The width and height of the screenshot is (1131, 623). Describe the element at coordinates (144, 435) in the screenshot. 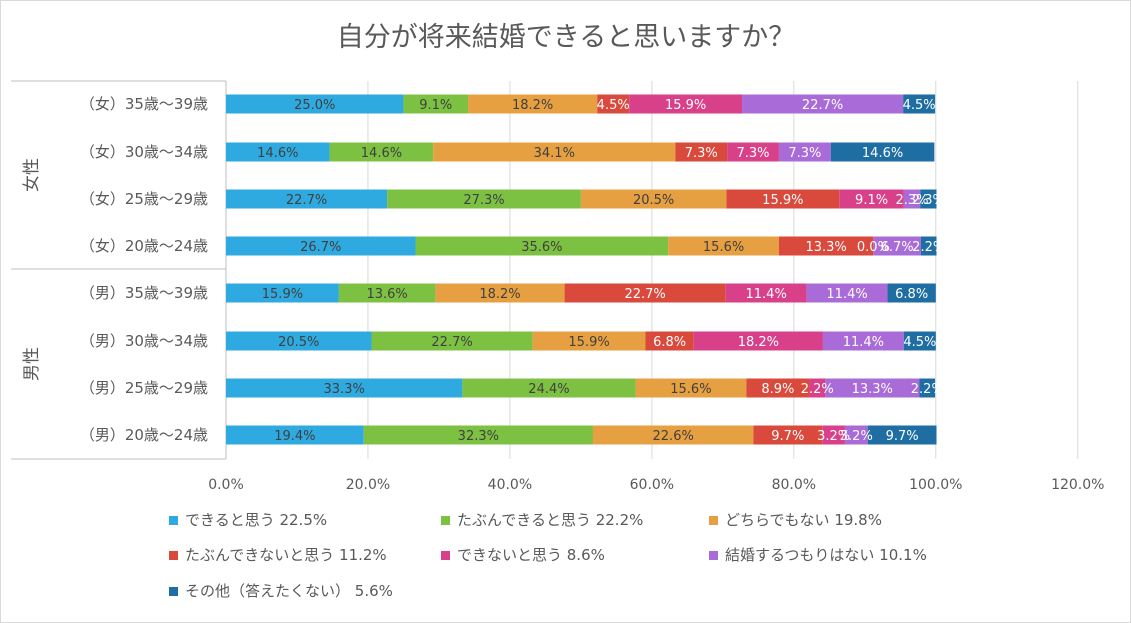

I see `category-label: （男）20歳〜24歳` at that location.